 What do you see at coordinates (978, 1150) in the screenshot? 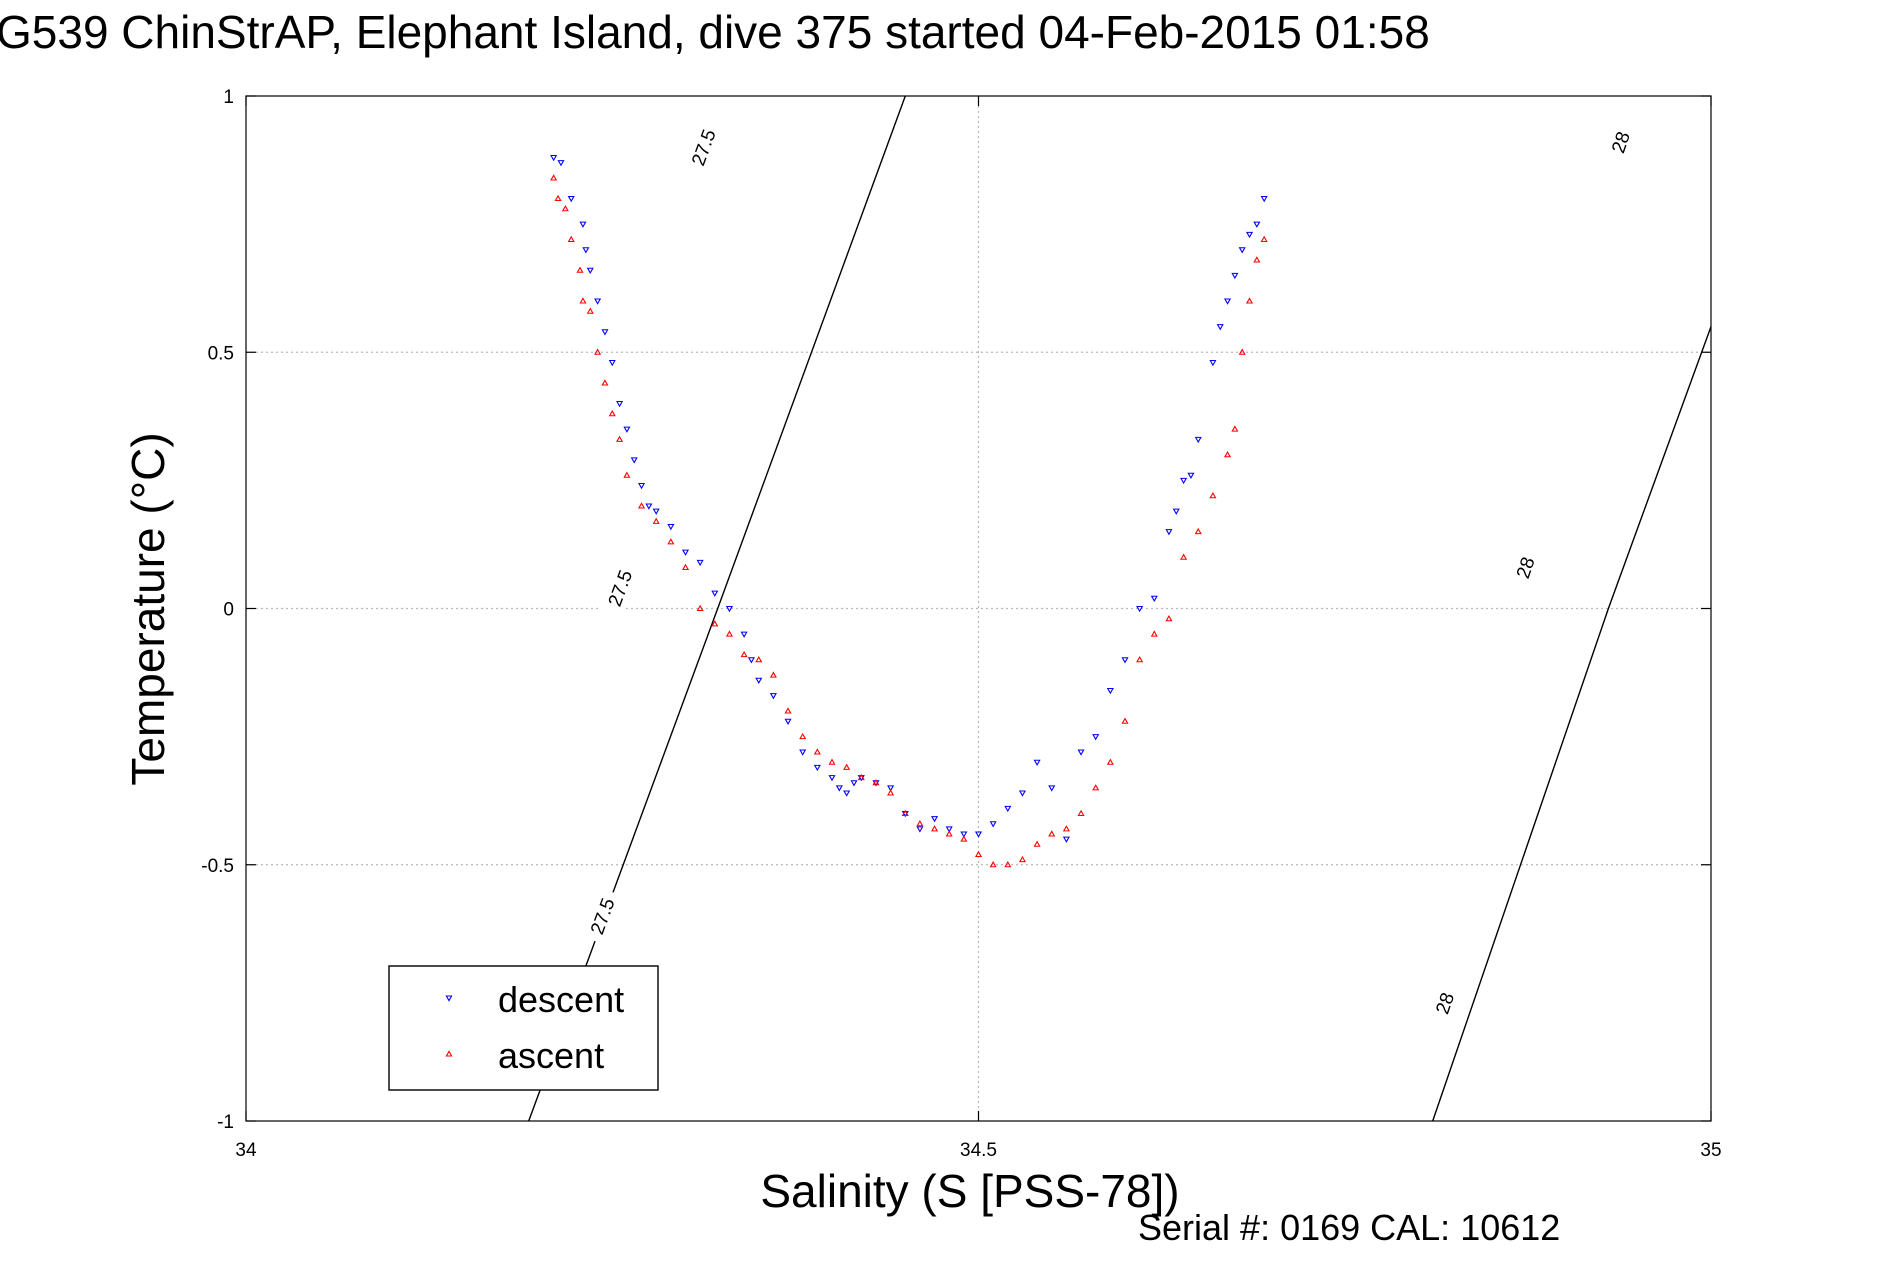
I see `x-tick-label: 34.5` at bounding box center [978, 1150].